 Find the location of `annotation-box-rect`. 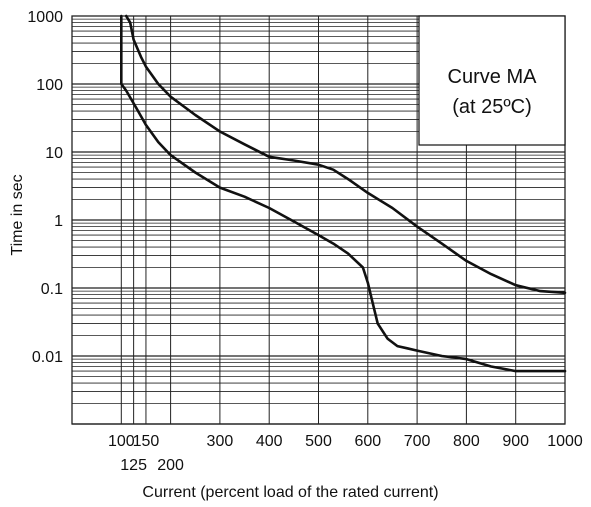

annotation-box-rect is located at coordinates (492, 80).